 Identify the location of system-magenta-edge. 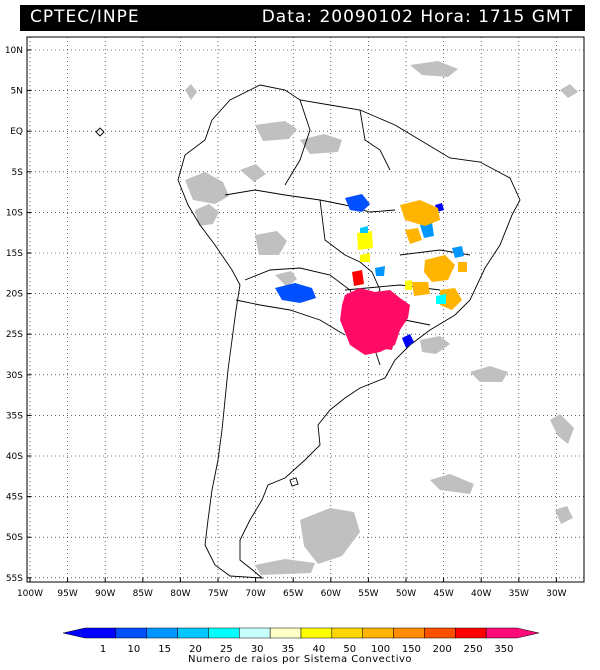
(385, 340).